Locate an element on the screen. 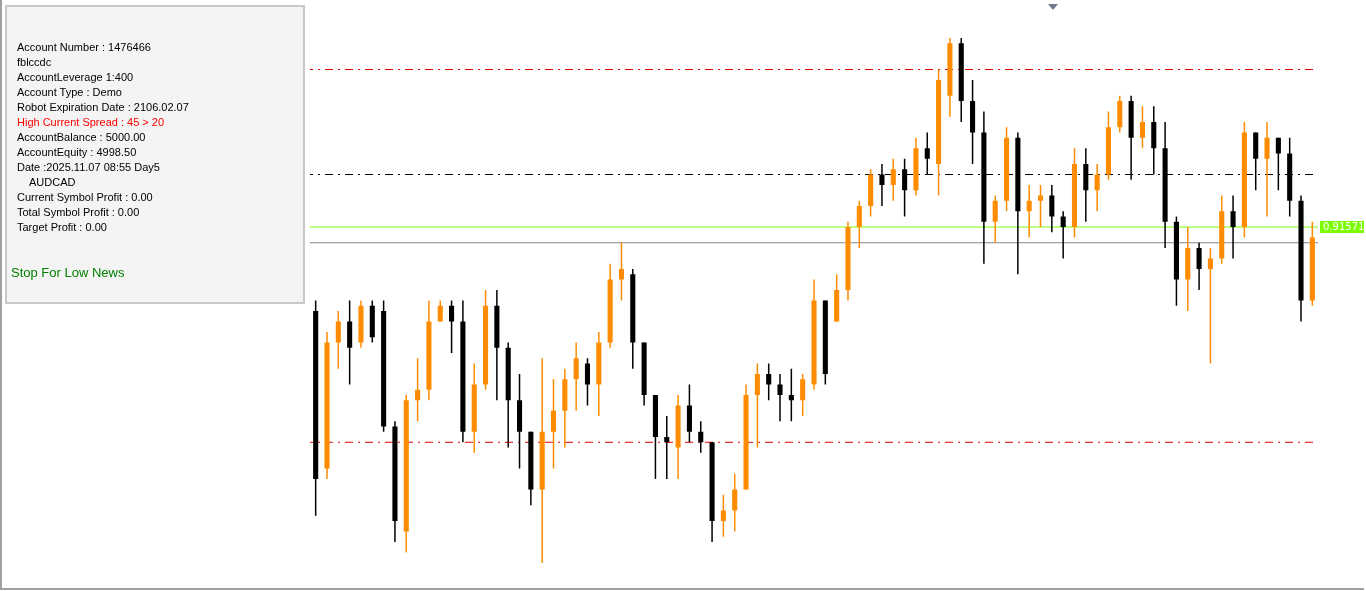  text: AUDCAD is located at coordinates (52, 182).